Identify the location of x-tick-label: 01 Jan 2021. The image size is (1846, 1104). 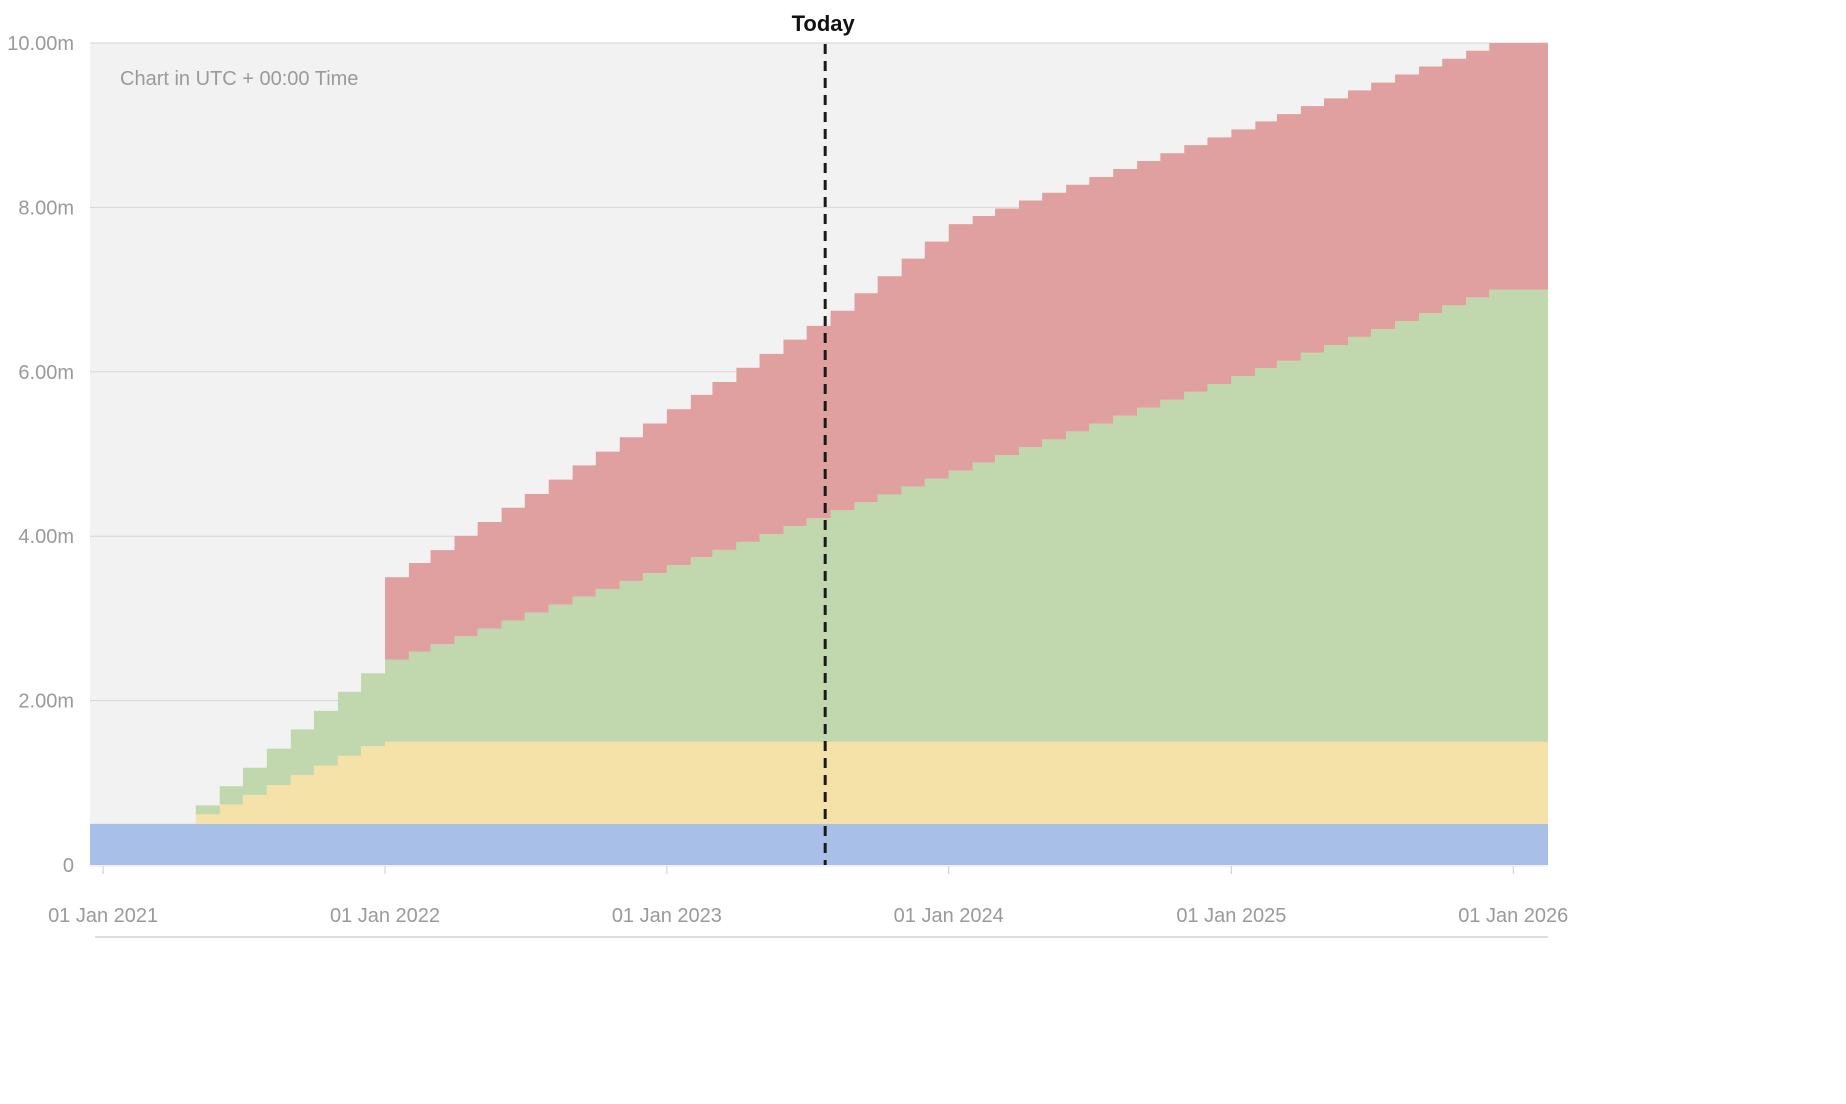
(103, 916).